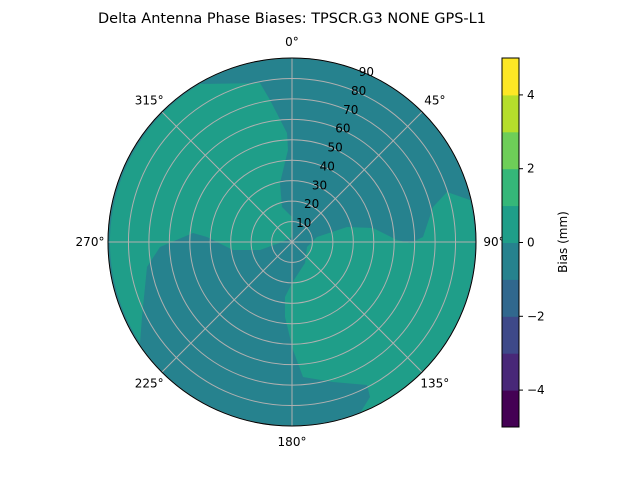  What do you see at coordinates (350, 110) in the screenshot?
I see `radial-tick-label: 70` at bounding box center [350, 110].